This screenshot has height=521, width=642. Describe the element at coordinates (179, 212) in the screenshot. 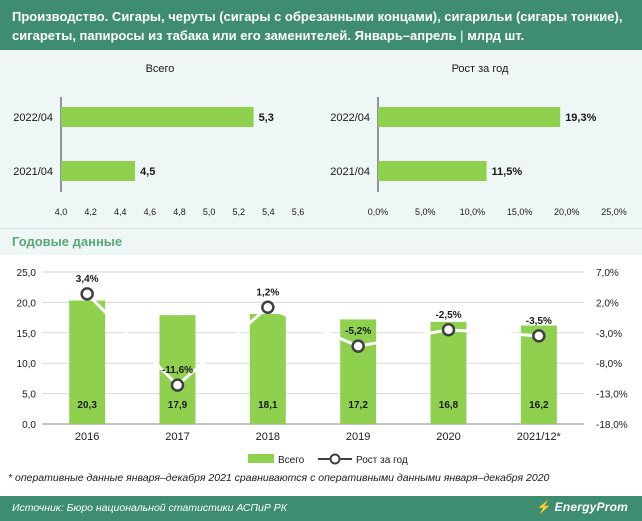

I see `top-chart-1-x-tick: 4,8` at that location.